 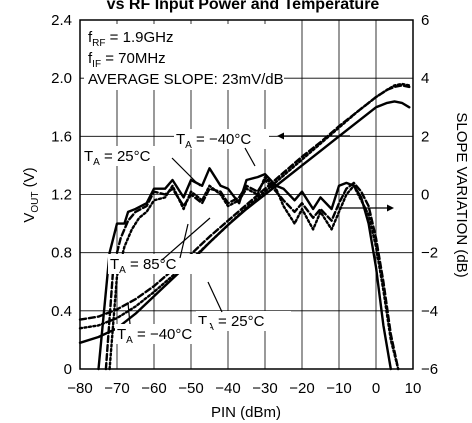 What do you see at coordinates (429, 253) in the screenshot?
I see `y2-tick-label: −2` at bounding box center [429, 253].